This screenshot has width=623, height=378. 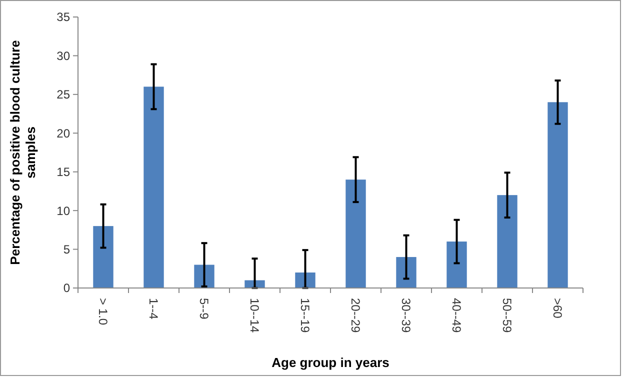 What do you see at coordinates (66, 249) in the screenshot?
I see `y-tick-label: 5` at bounding box center [66, 249].